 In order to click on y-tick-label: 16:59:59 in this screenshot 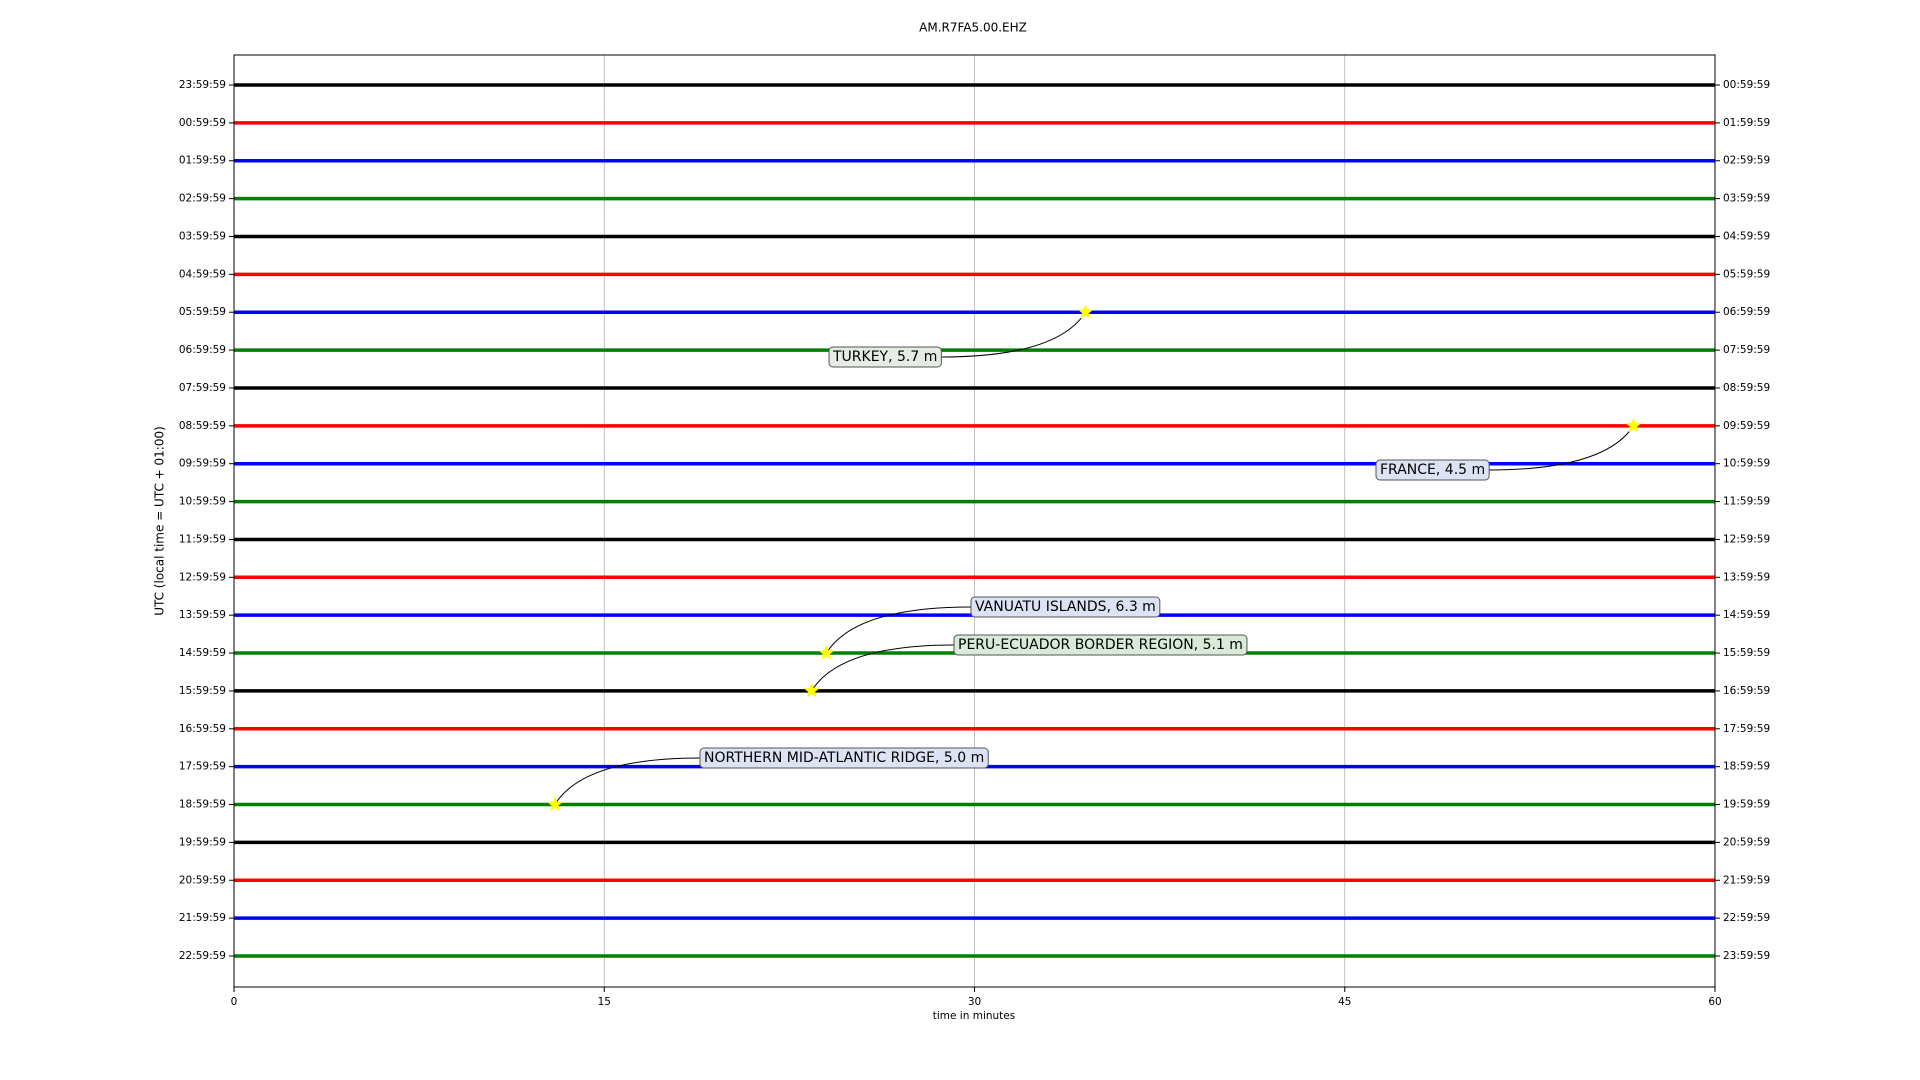, I will do `click(202, 729)`.